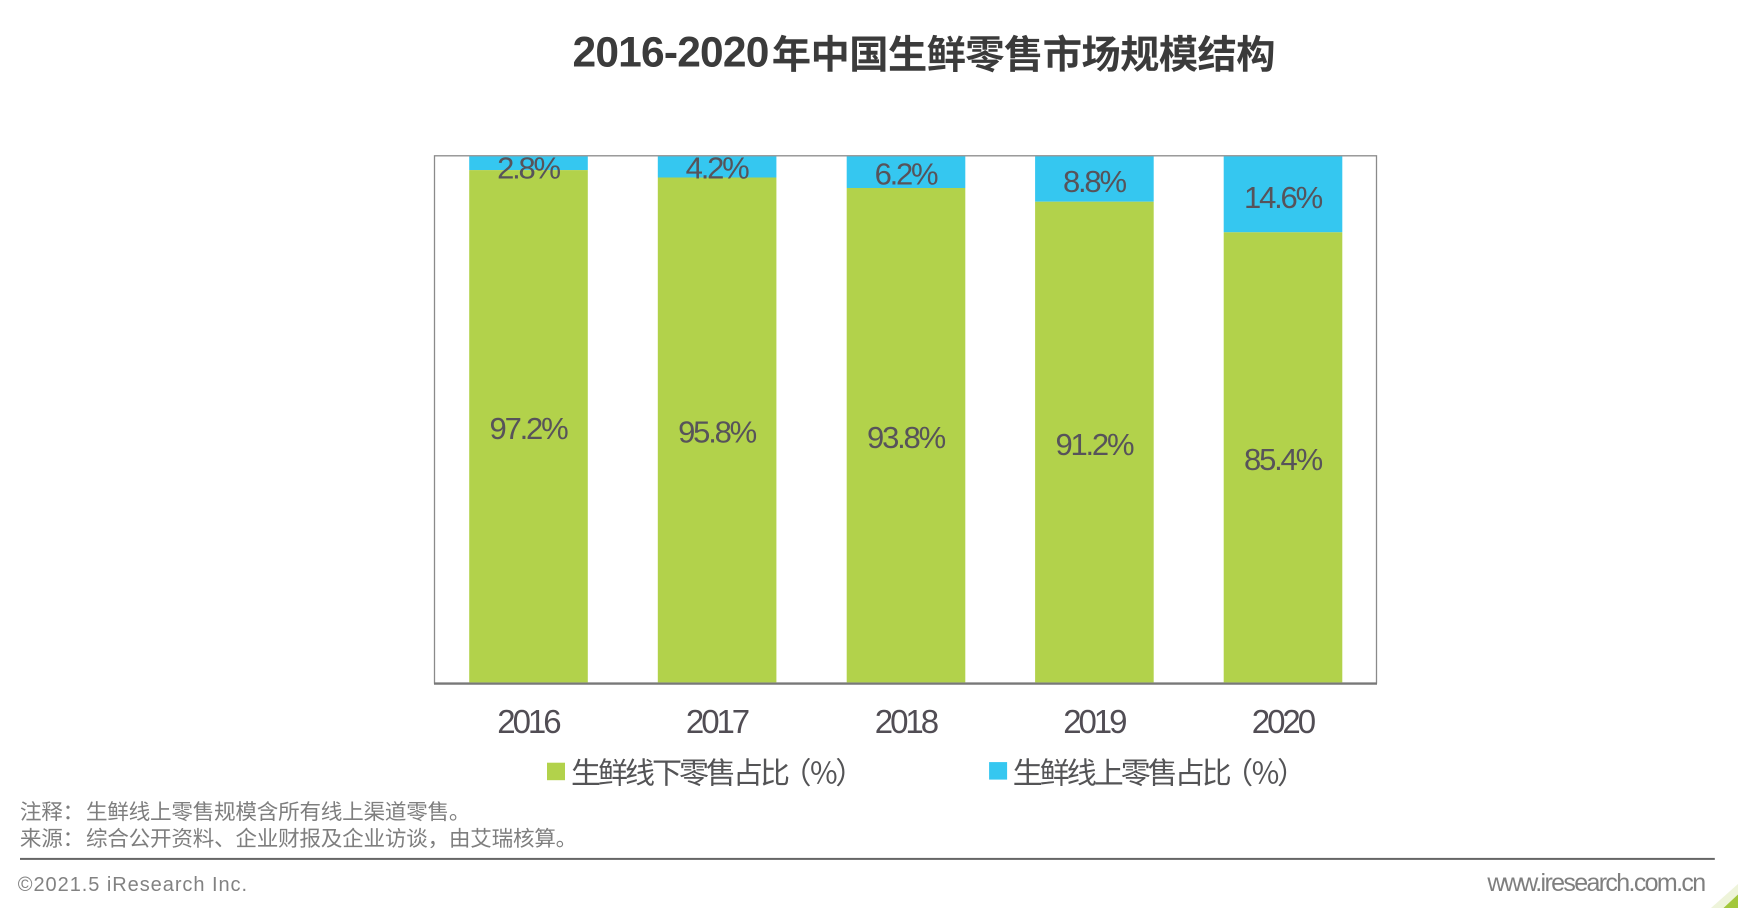 This screenshot has height=908, width=1738. Describe the element at coordinates (529, 428) in the screenshot. I see `svg-text: 97.2%` at that location.